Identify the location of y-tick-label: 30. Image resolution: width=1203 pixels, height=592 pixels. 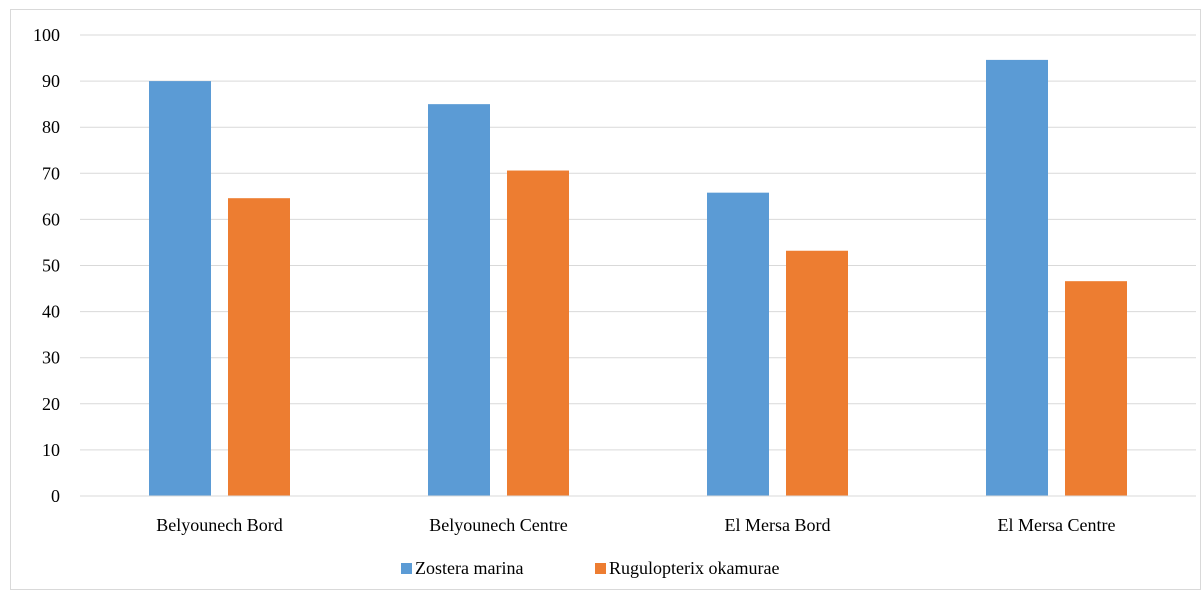
(51, 358).